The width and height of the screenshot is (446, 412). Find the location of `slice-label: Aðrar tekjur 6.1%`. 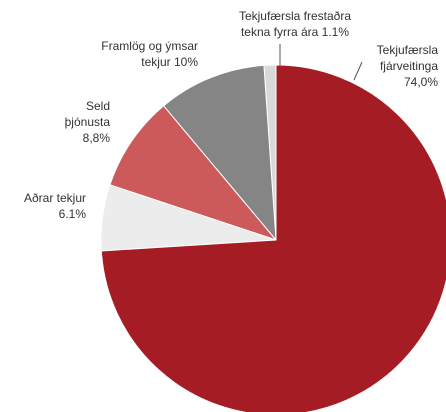

slice-label: Aðrar tekjur 6.1% is located at coordinates (45, 206).